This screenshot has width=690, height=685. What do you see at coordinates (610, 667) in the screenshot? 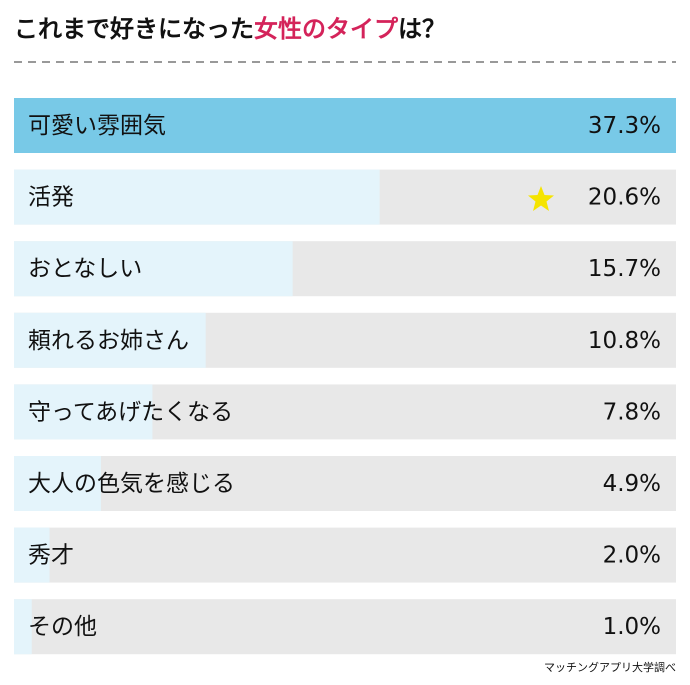
I see `source-note: マッチングアプリ大学調べ` at bounding box center [610, 667].